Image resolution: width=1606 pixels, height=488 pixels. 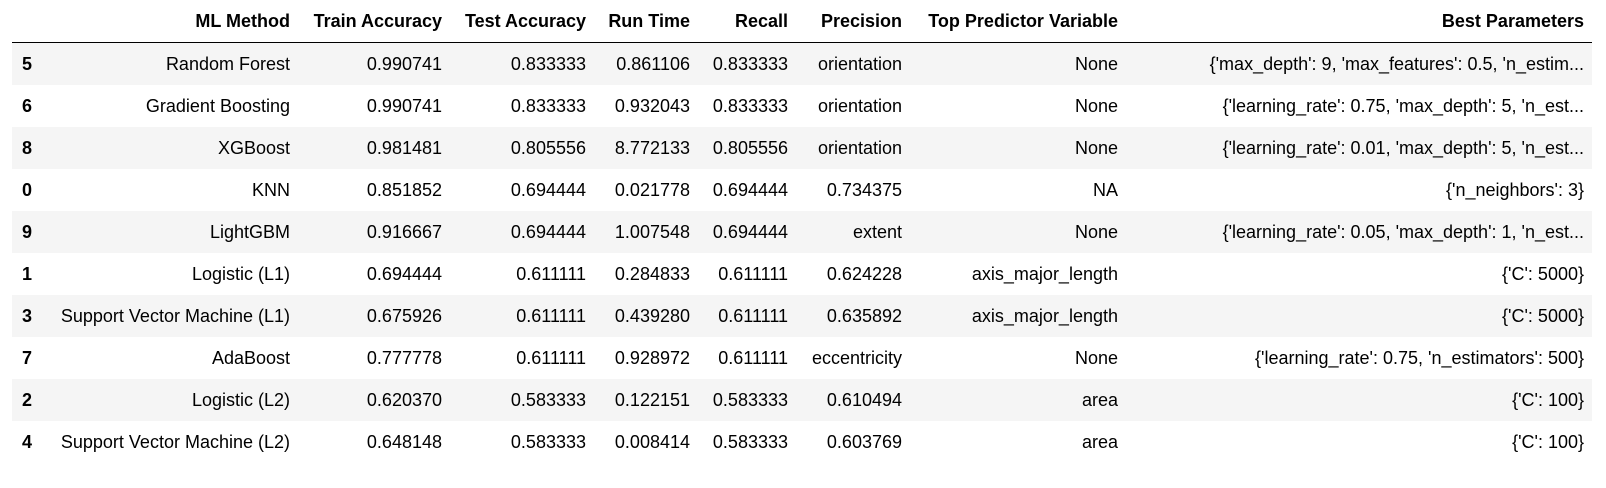 I want to click on cell-index: 9, so click(x=27, y=232).